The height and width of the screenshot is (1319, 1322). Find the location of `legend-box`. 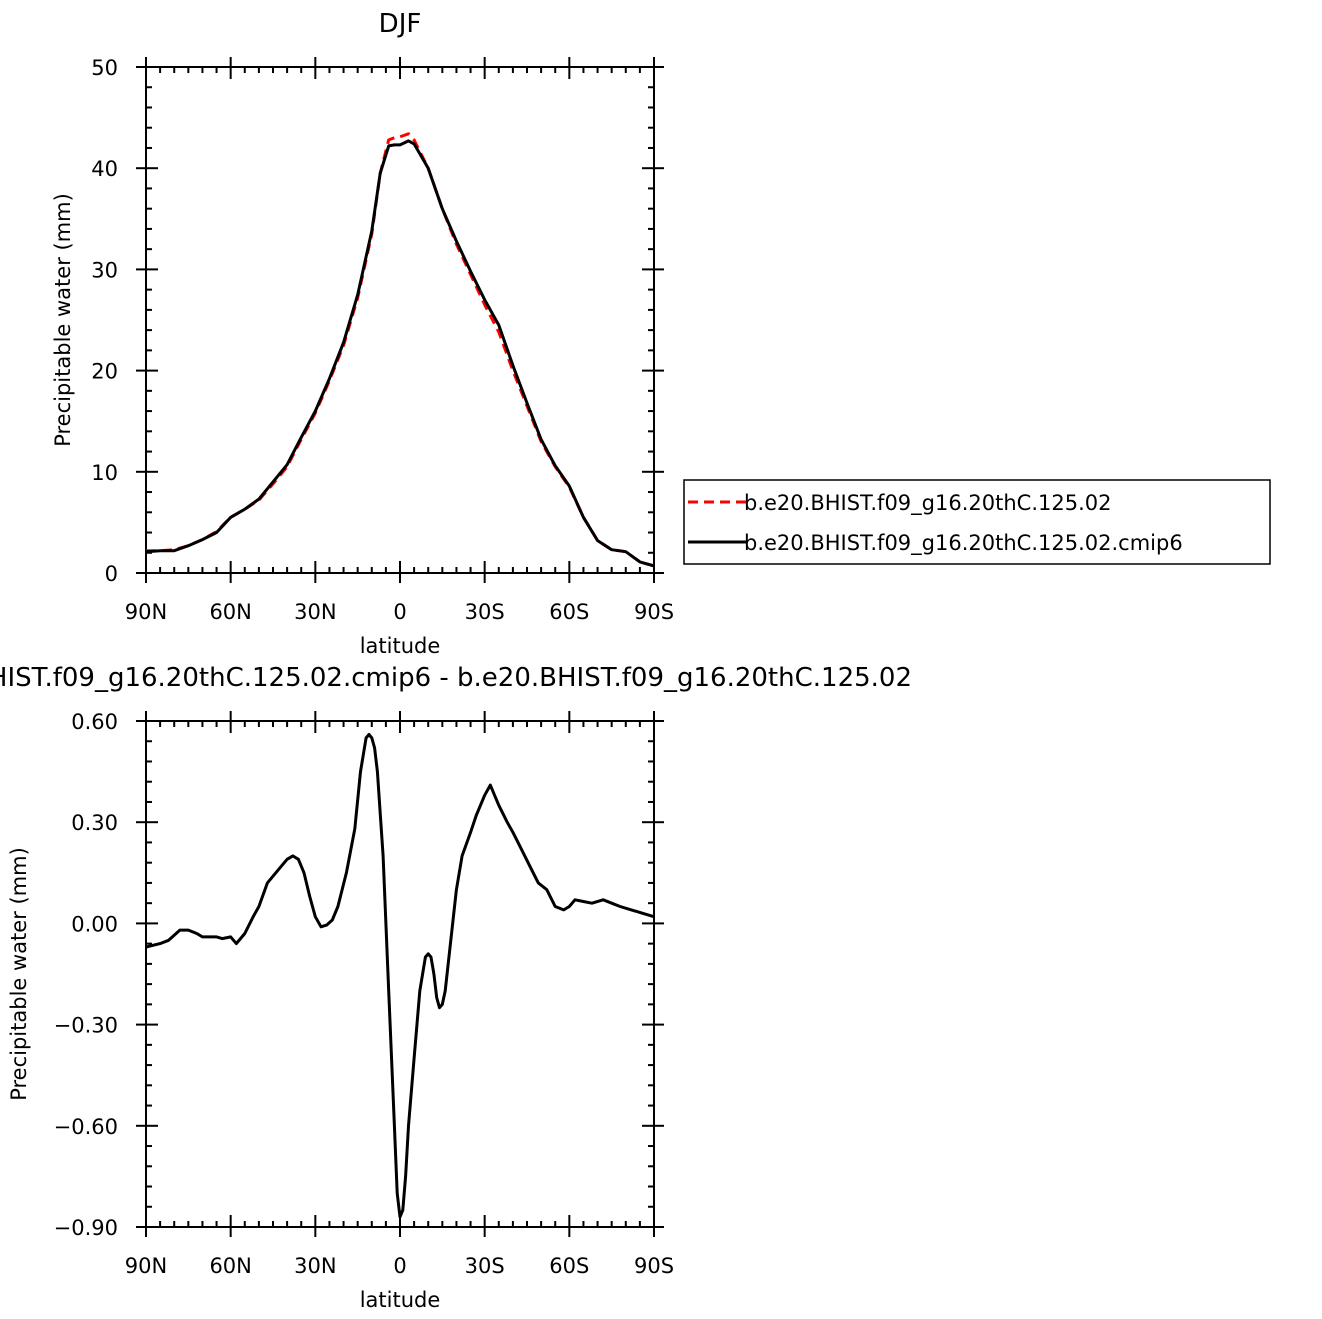

legend-box is located at coordinates (977, 522).